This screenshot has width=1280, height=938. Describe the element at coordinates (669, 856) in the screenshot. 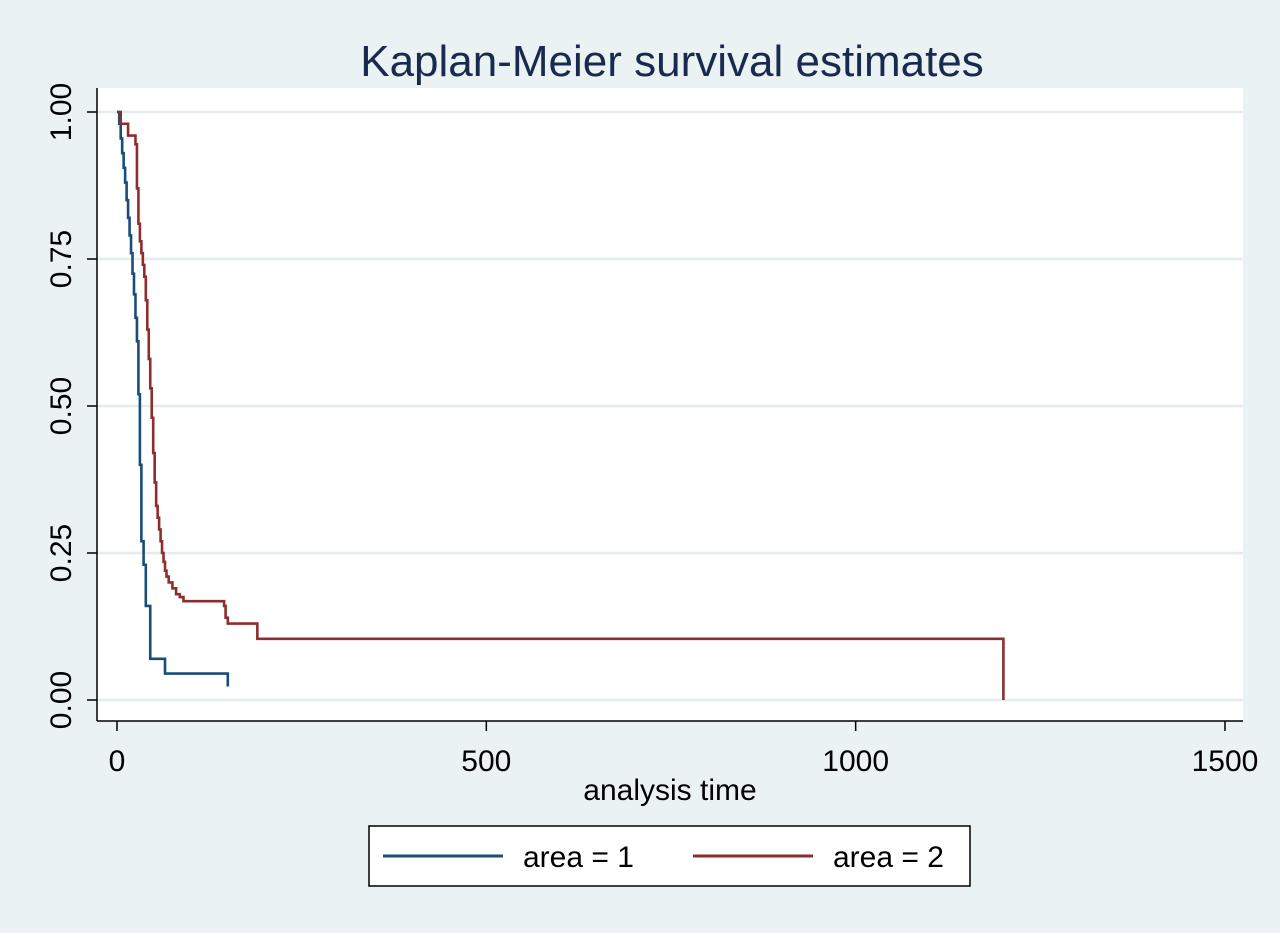

I see `legend: area = 1 area = 2` at that location.